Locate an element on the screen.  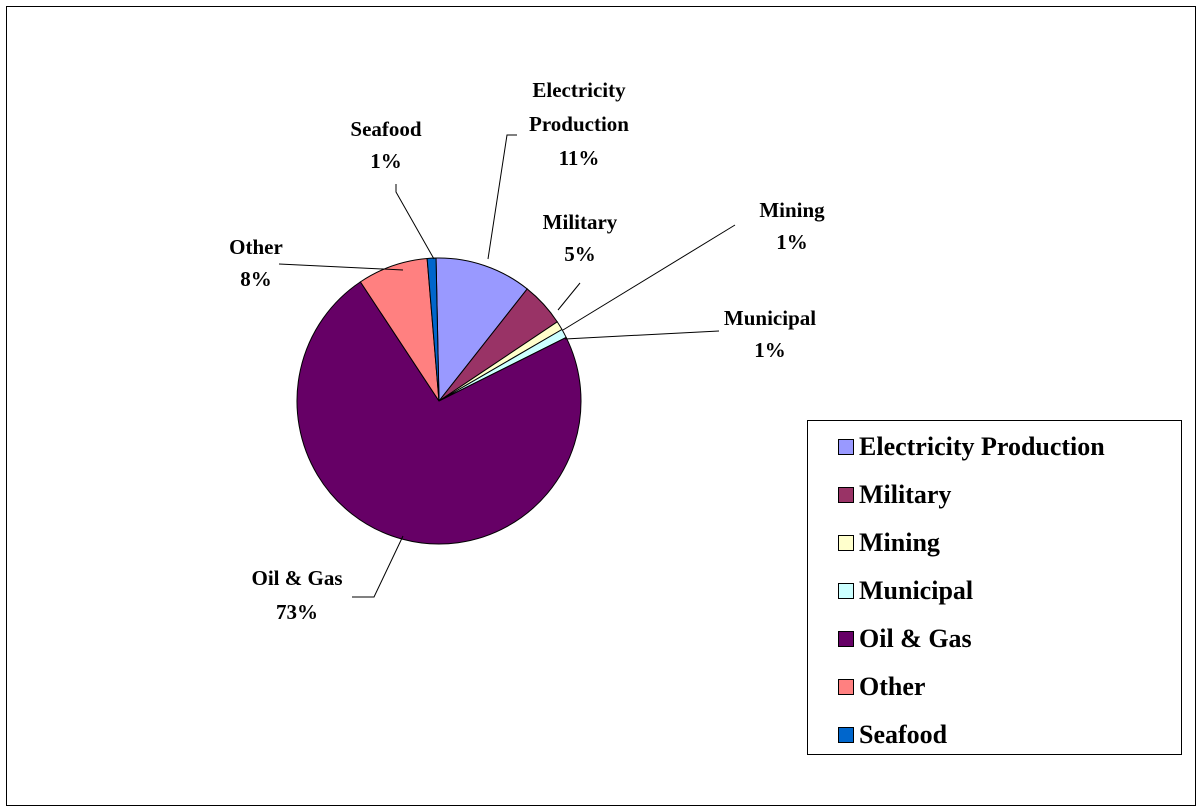
legend-item-municipal: Municipal is located at coordinates (905, 591).